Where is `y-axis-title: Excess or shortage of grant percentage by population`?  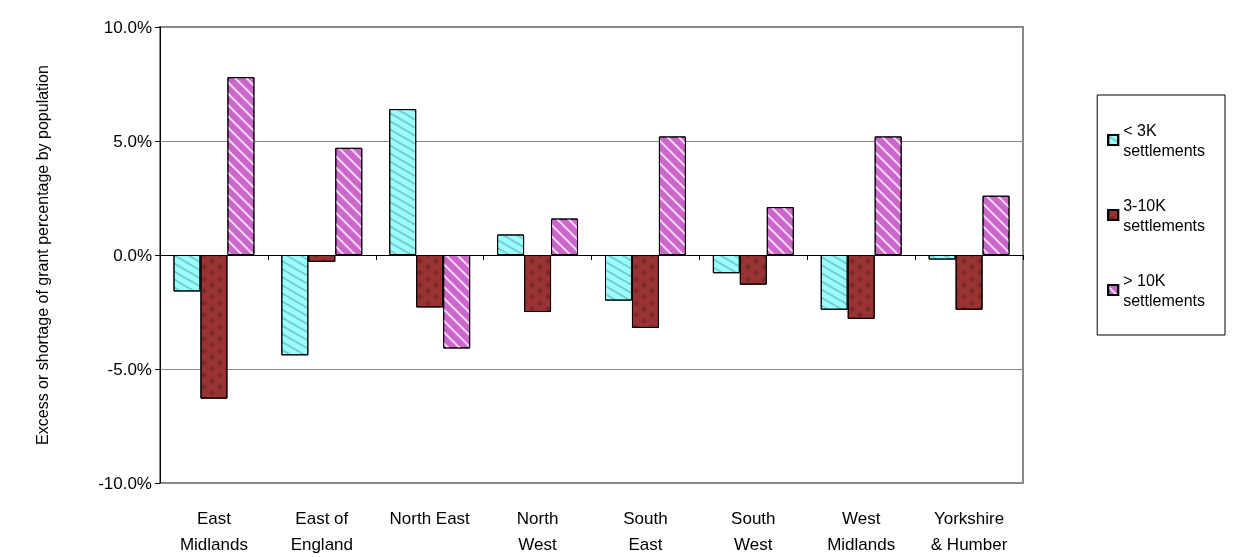
y-axis-title: Excess or shortage of grant percentage by population is located at coordinates (42, 255).